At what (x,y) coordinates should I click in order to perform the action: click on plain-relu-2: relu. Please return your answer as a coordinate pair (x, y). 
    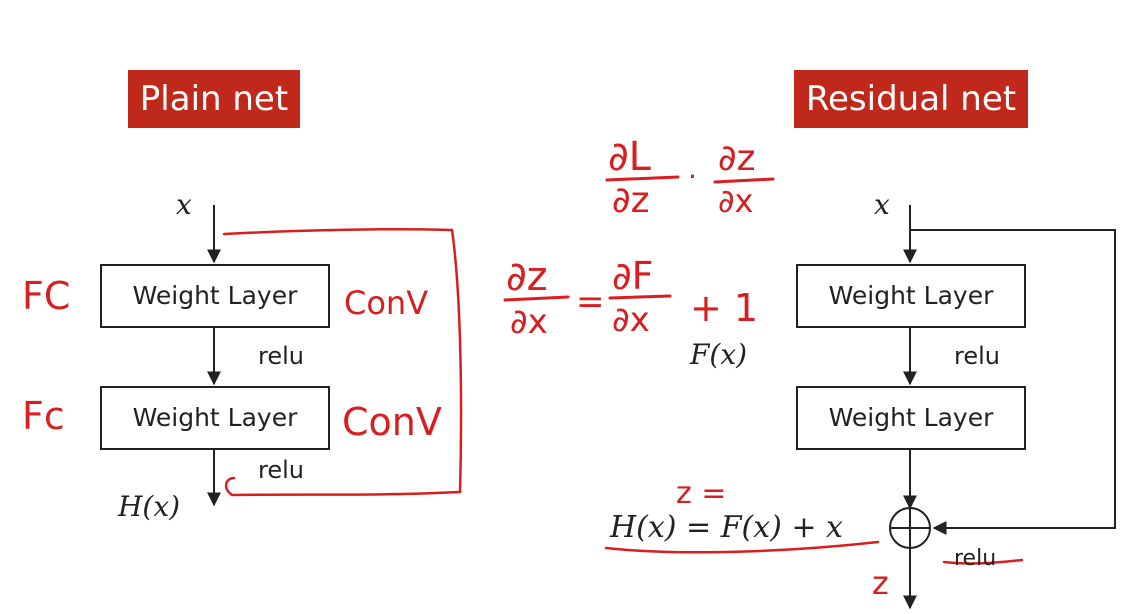
    Looking at the image, I should click on (281, 470).